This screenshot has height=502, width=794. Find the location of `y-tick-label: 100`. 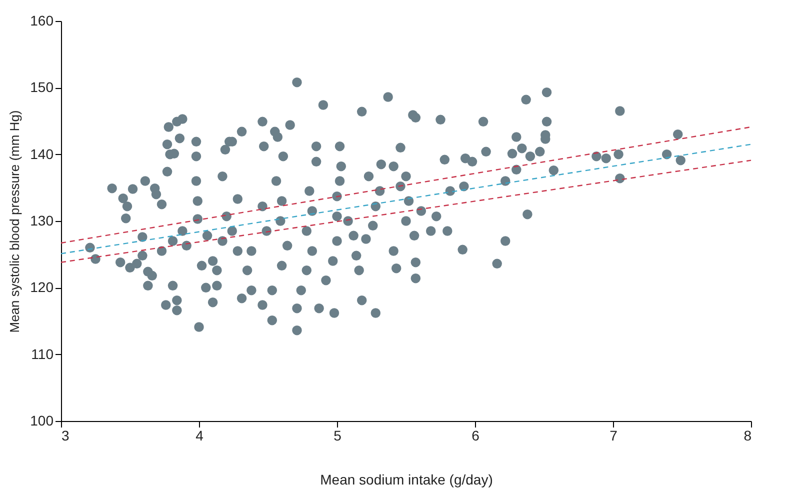

y-tick-label: 100 is located at coordinates (42, 420).